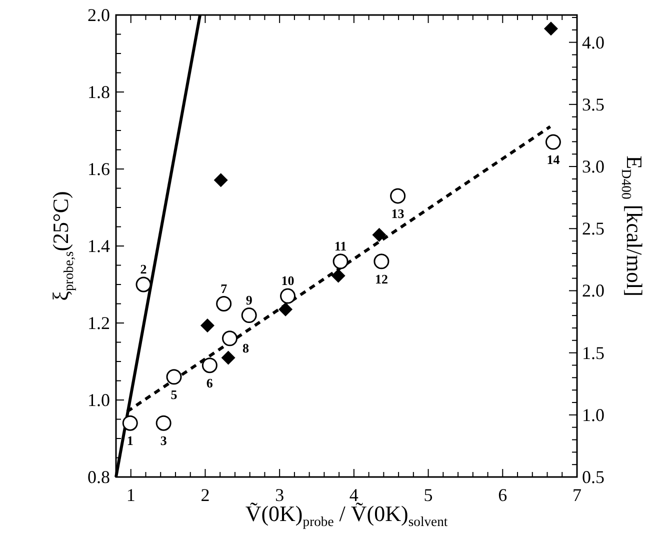  What do you see at coordinates (99, 92) in the screenshot?
I see `y-tick-label: 1.8` at bounding box center [99, 92].